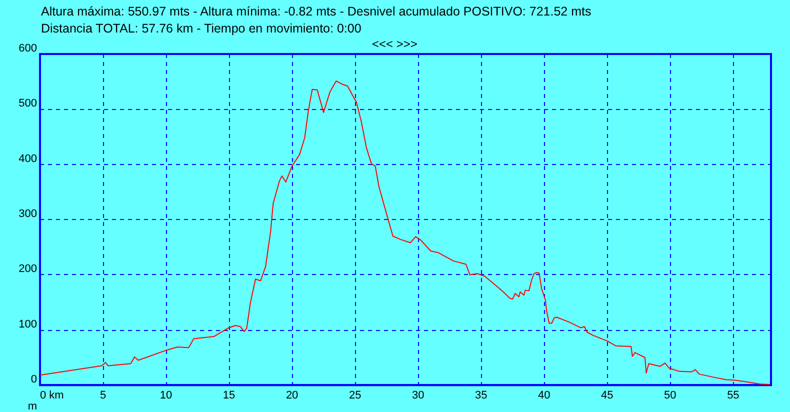 This screenshot has height=412, width=790. What do you see at coordinates (27, 214) in the screenshot?
I see `y-tick-label: 300` at bounding box center [27, 214].